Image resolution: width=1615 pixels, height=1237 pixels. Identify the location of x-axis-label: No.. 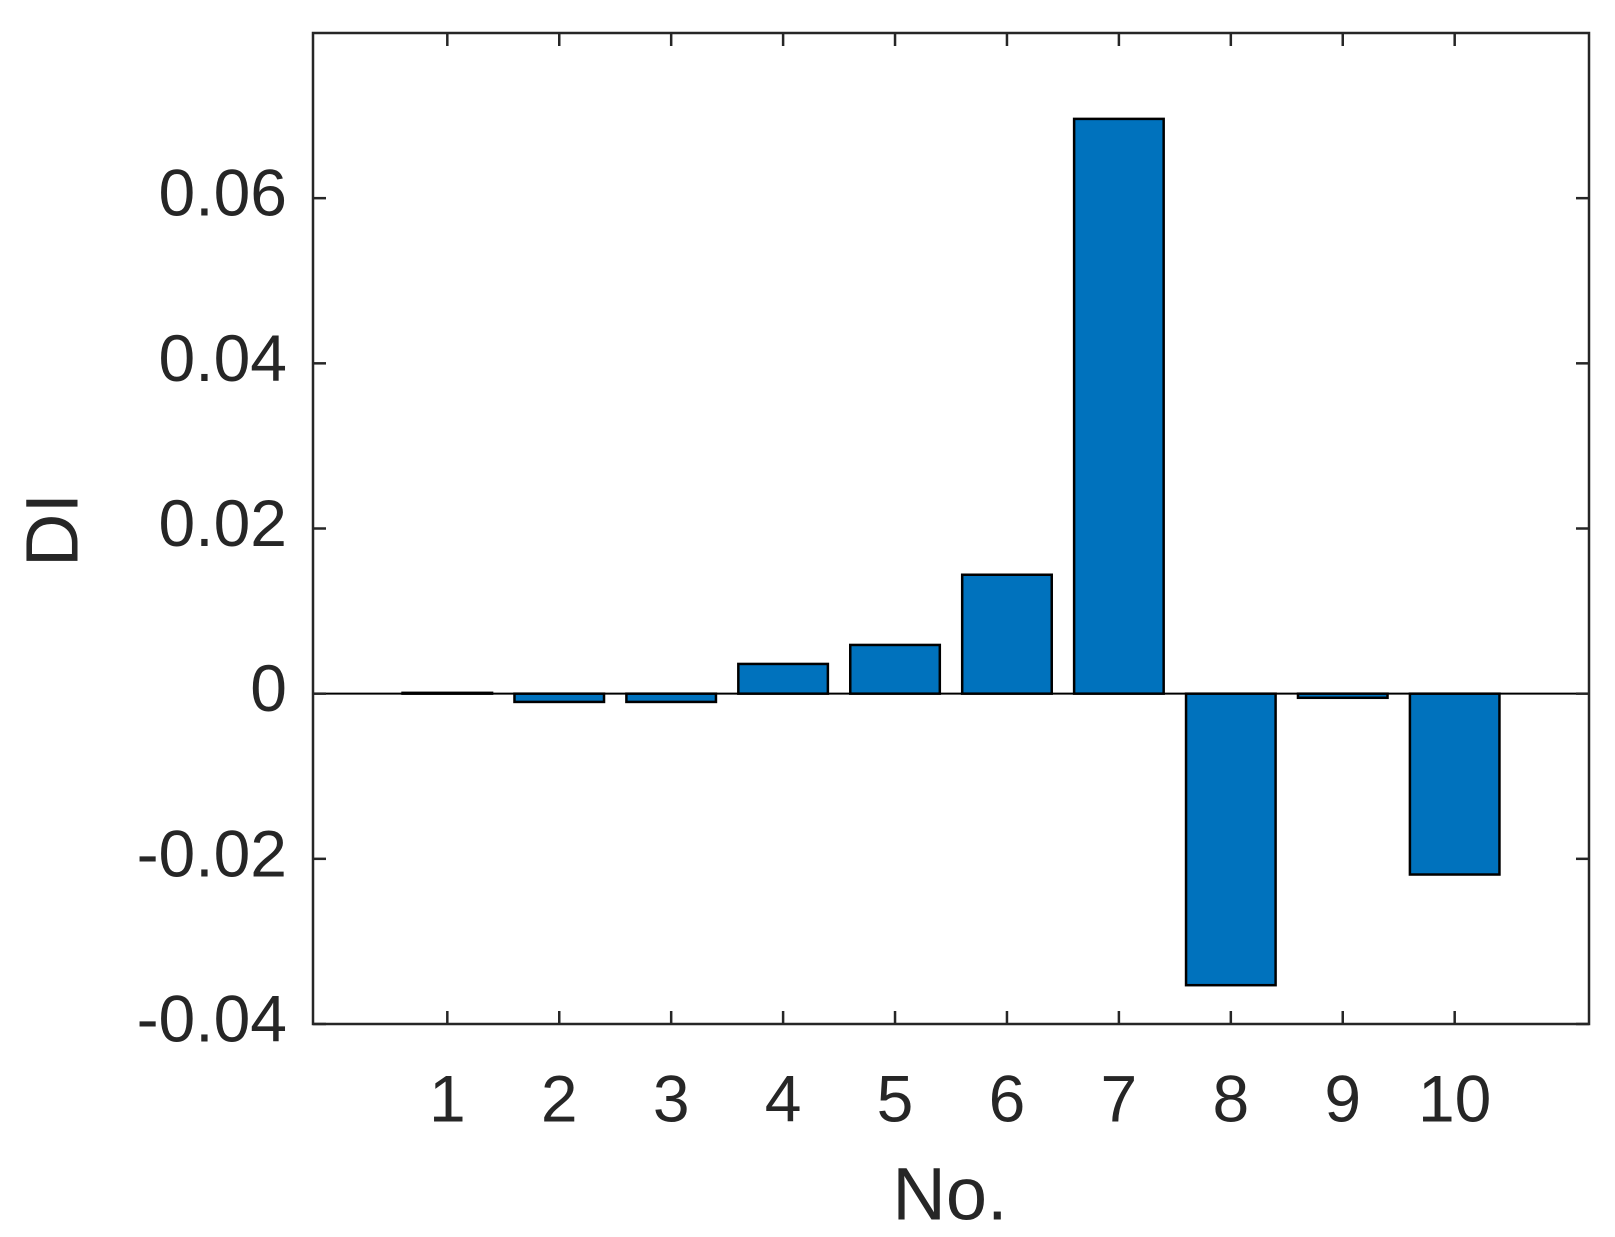
(949, 1194).